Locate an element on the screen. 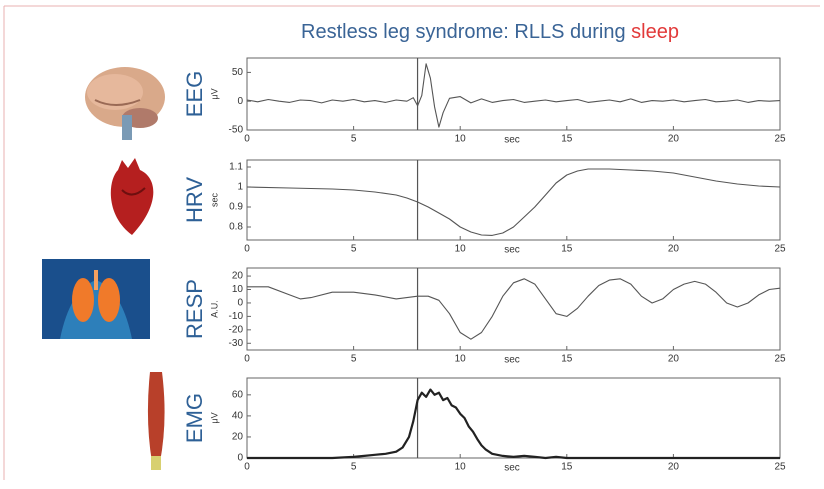 The height and width of the screenshot is (489, 824). y-axis-label: EEG is located at coordinates (194, 94).